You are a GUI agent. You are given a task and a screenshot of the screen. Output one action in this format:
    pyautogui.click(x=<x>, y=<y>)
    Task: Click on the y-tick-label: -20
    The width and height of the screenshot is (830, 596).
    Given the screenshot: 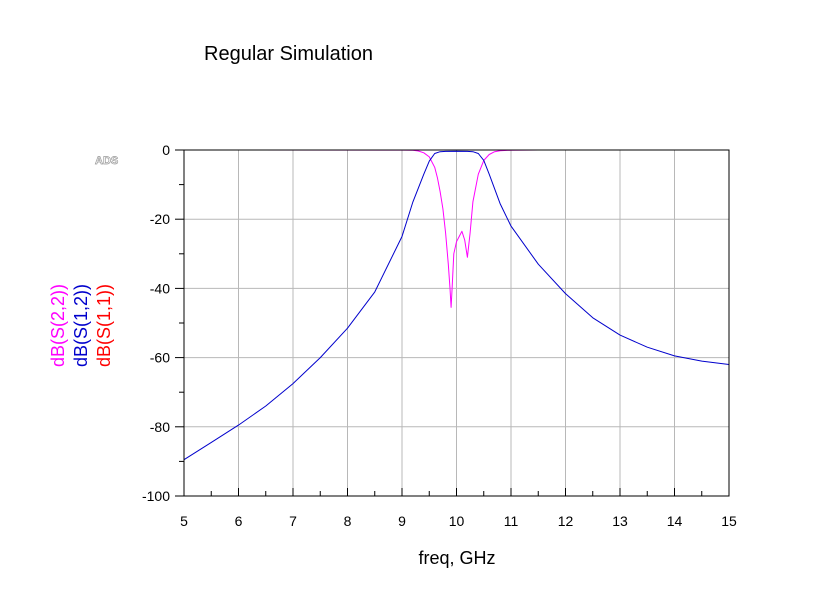 What is the action you would take?
    pyautogui.click(x=160, y=219)
    